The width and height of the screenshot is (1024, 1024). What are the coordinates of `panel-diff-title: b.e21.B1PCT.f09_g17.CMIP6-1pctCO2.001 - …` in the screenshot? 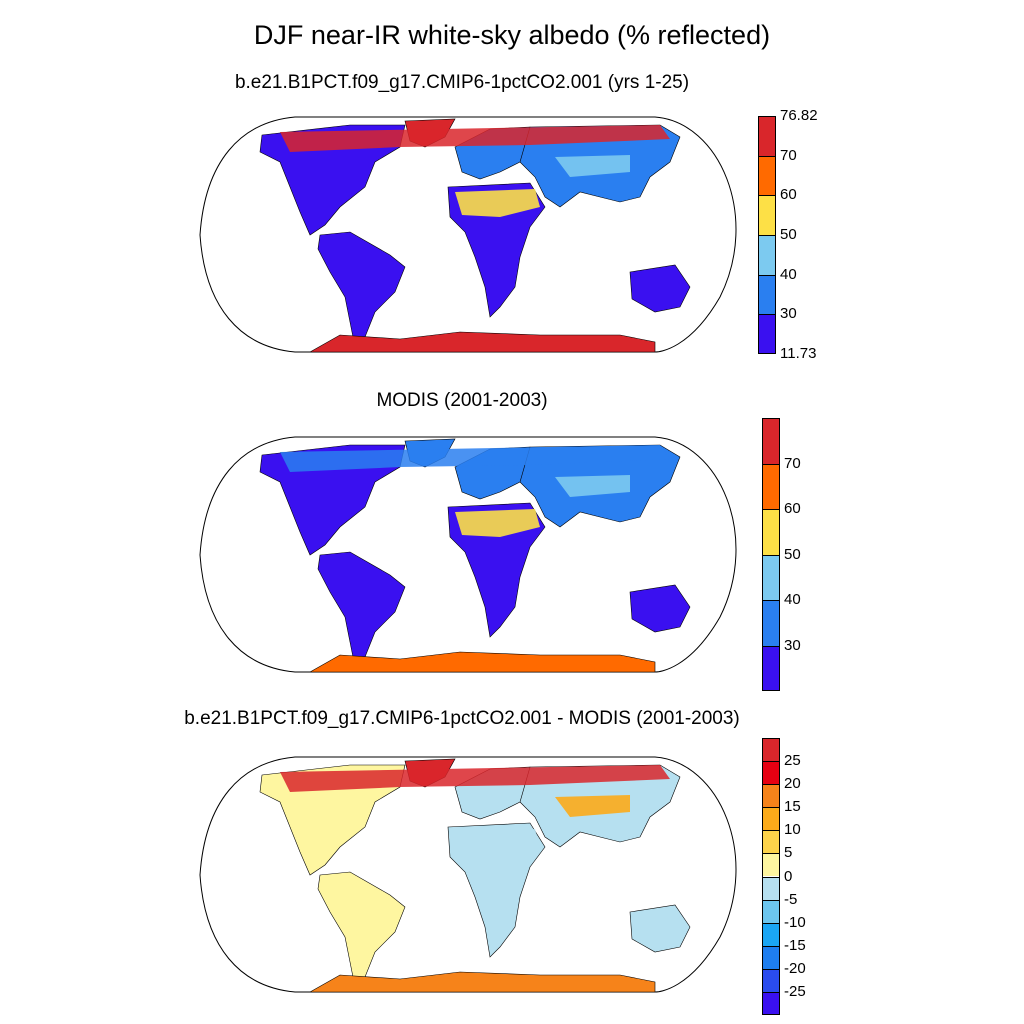 It's located at (462, 718).